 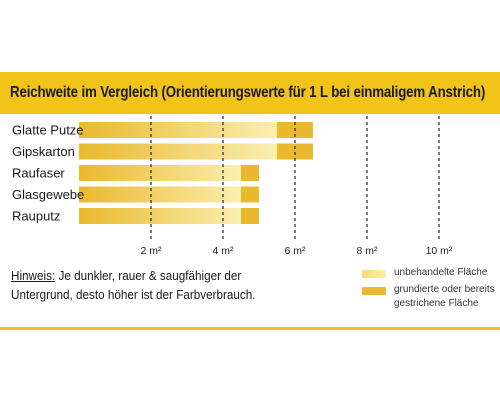 I want to click on tick-label-2: 2 m², so click(x=152, y=251).